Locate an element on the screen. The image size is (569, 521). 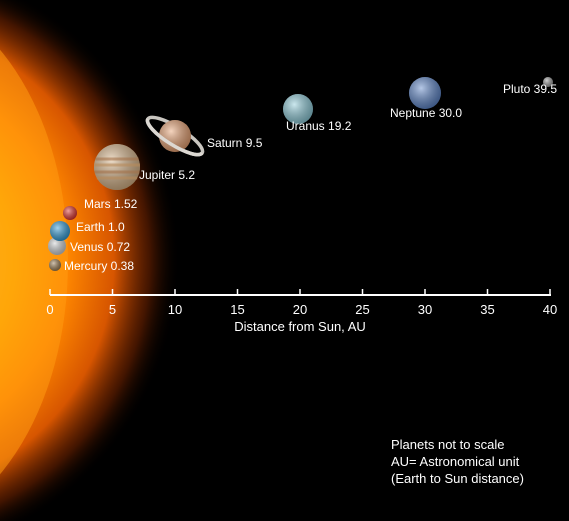
note-au-explanation: (Earth to Sun distance) is located at coordinates (457, 478).